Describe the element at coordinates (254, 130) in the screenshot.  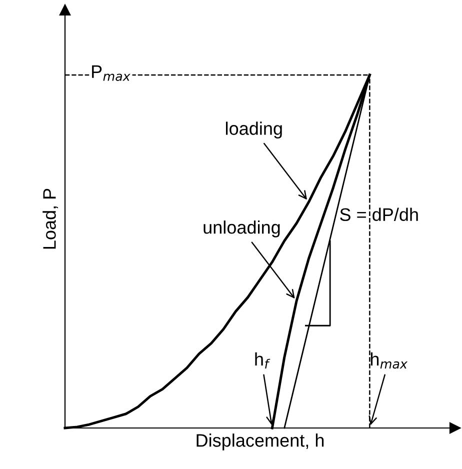
I see `annotation: loading` at that location.